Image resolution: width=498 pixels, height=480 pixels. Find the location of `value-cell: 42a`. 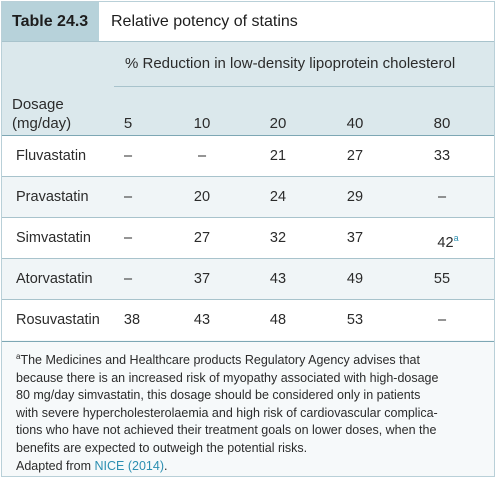

value-cell: 42a is located at coordinates (448, 240).